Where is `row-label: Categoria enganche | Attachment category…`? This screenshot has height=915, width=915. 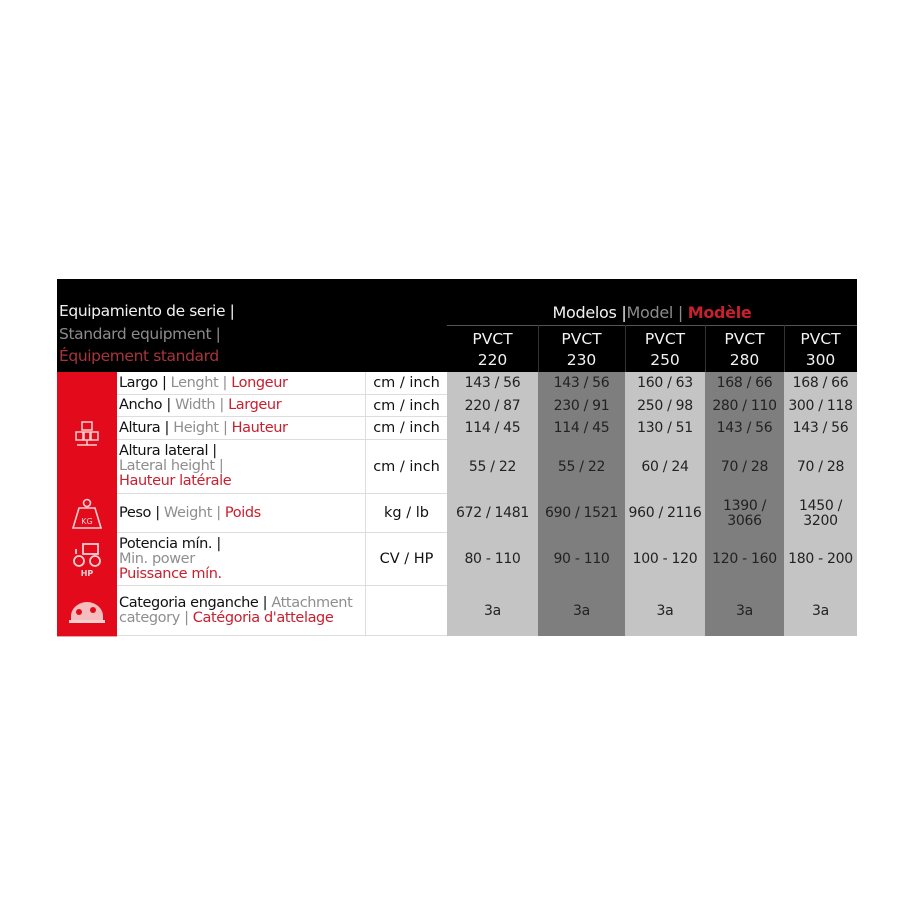
row-label: Categoria enganche | Attachment category… is located at coordinates (241, 611).